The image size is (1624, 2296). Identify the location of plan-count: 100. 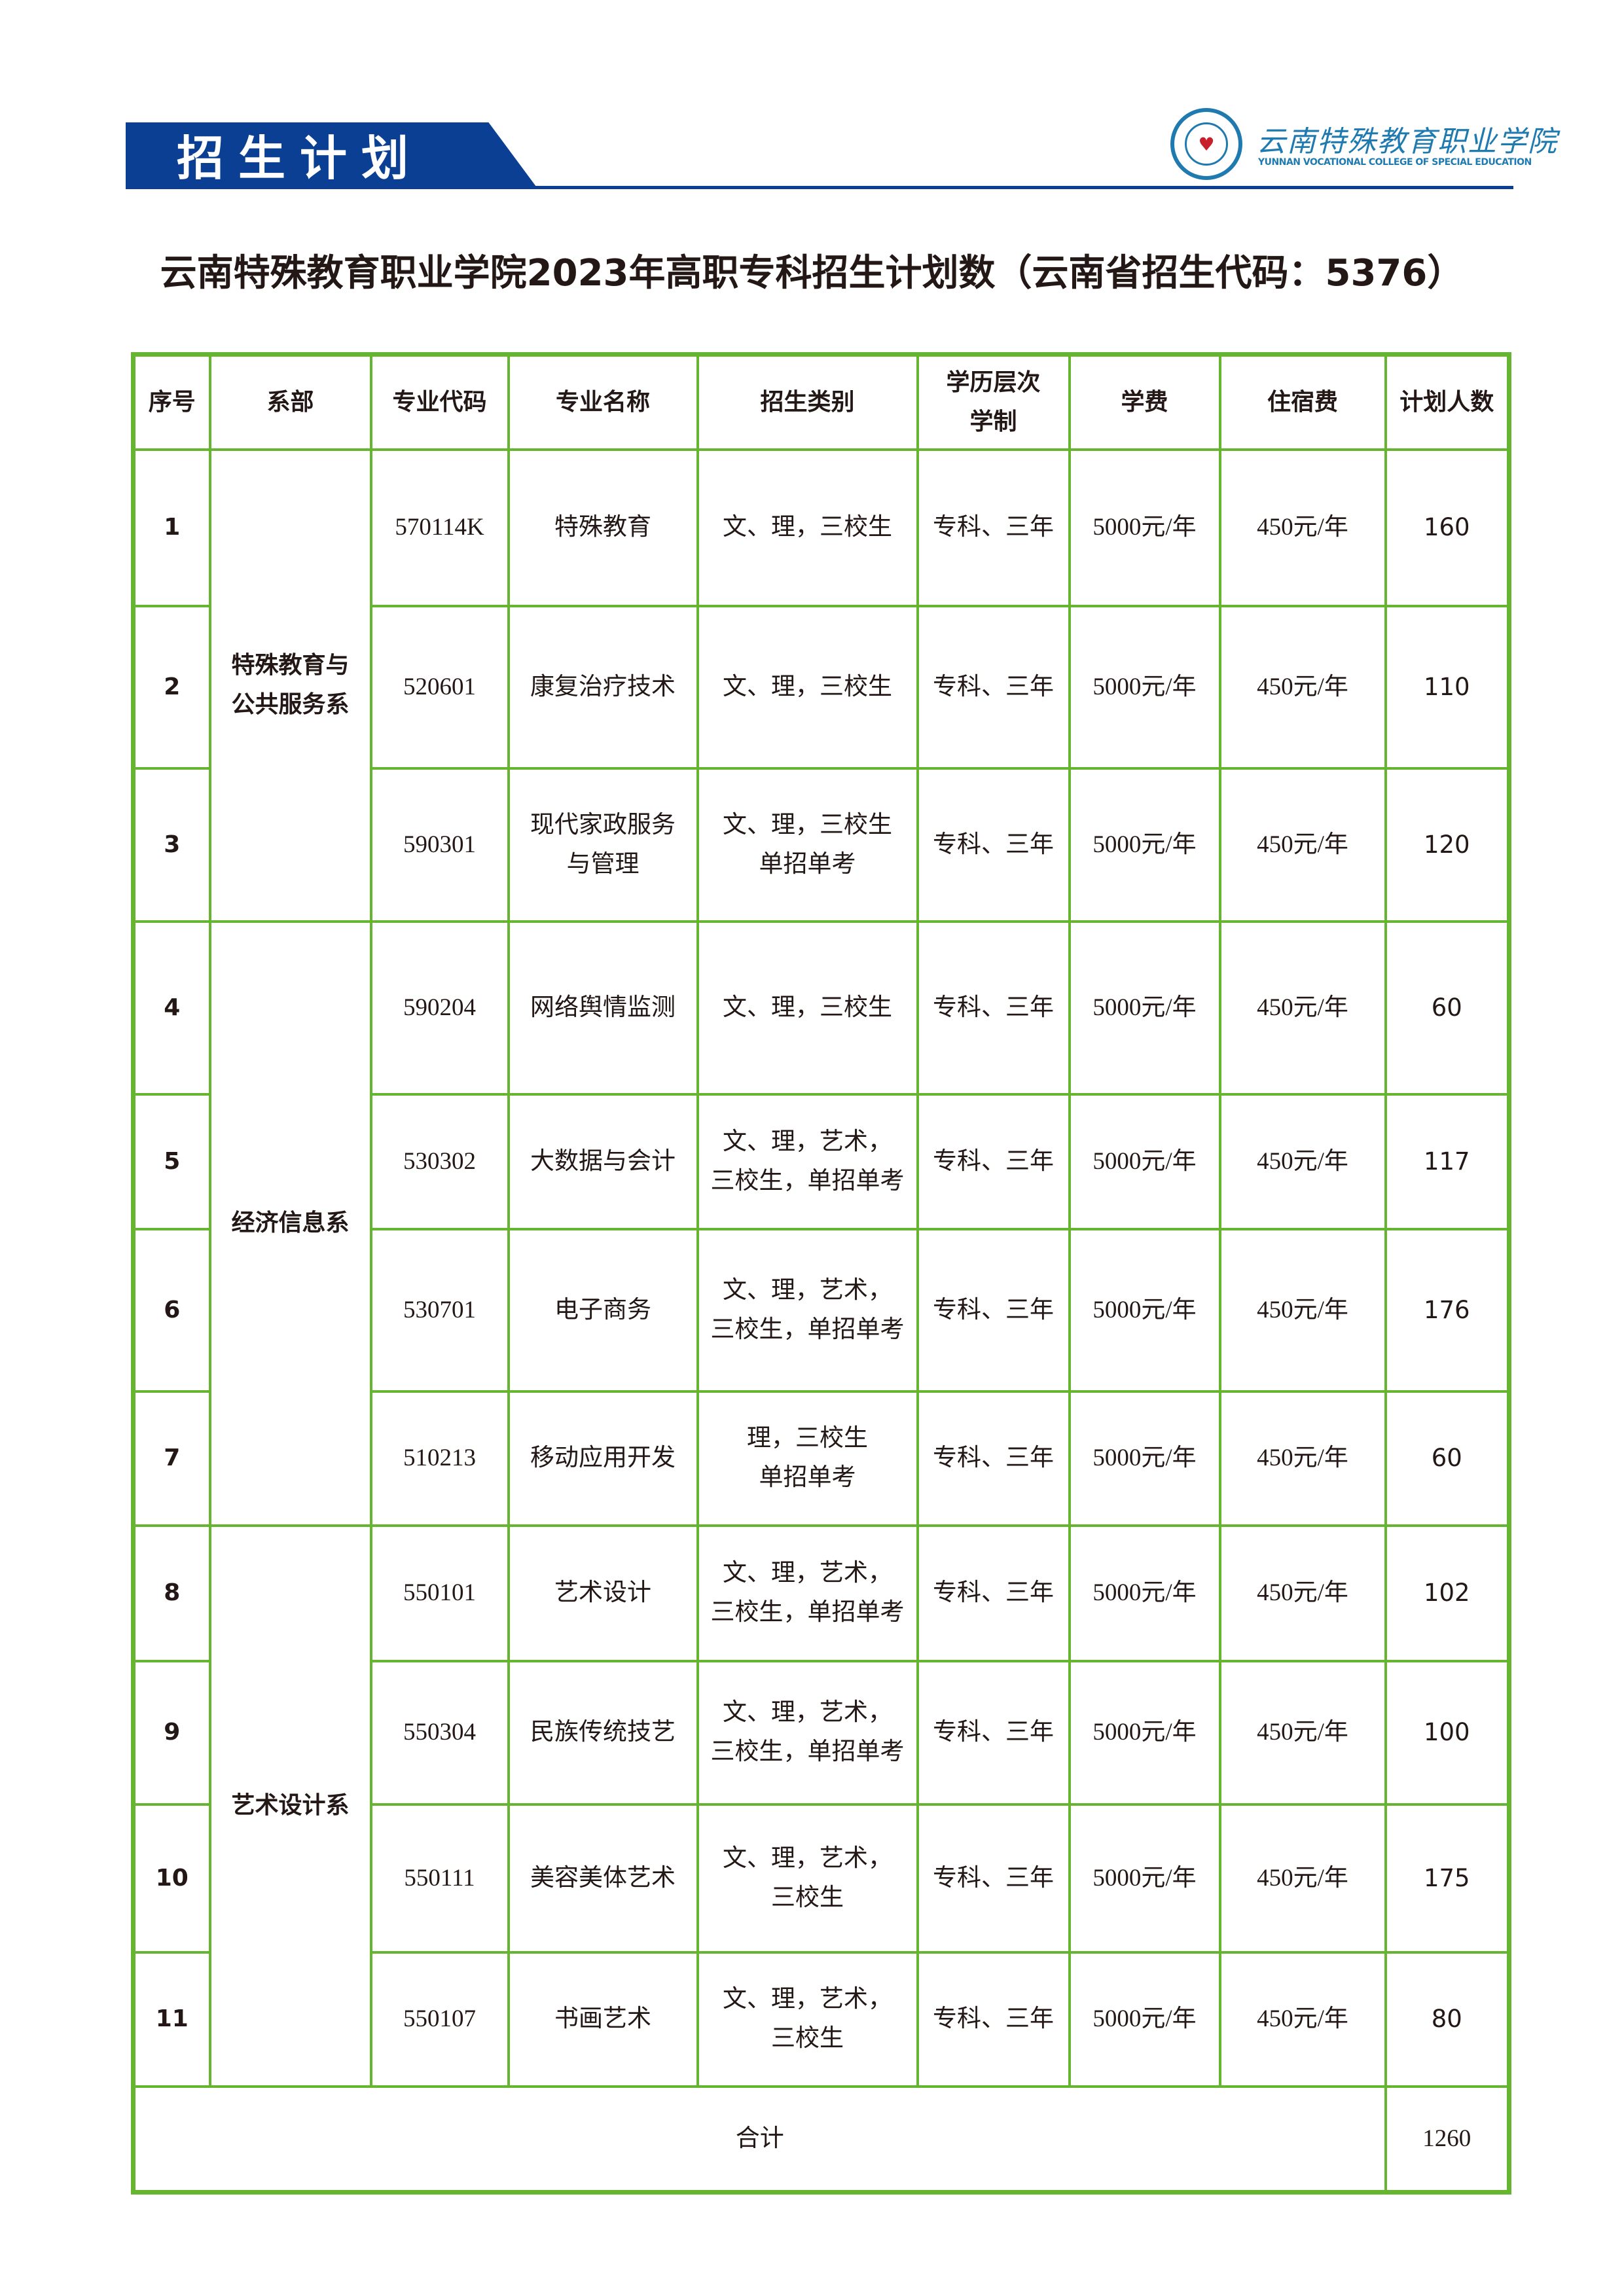
(1447, 1733).